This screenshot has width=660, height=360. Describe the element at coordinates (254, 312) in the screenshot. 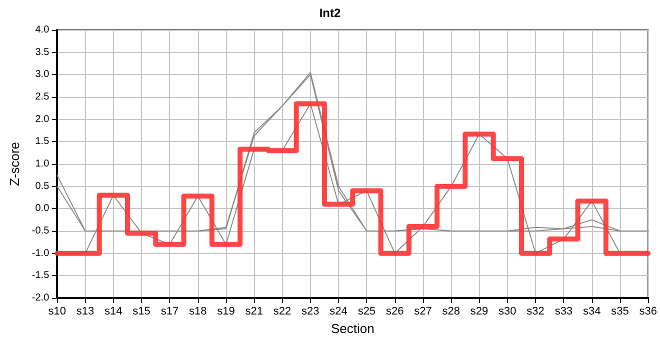

I see `x-tick-label: s21` at that location.